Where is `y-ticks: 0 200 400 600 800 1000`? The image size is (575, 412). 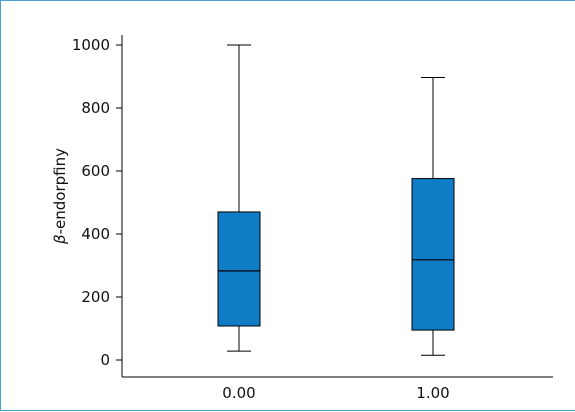 y-ticks: 0 200 400 600 800 1000 is located at coordinates (97, 202).